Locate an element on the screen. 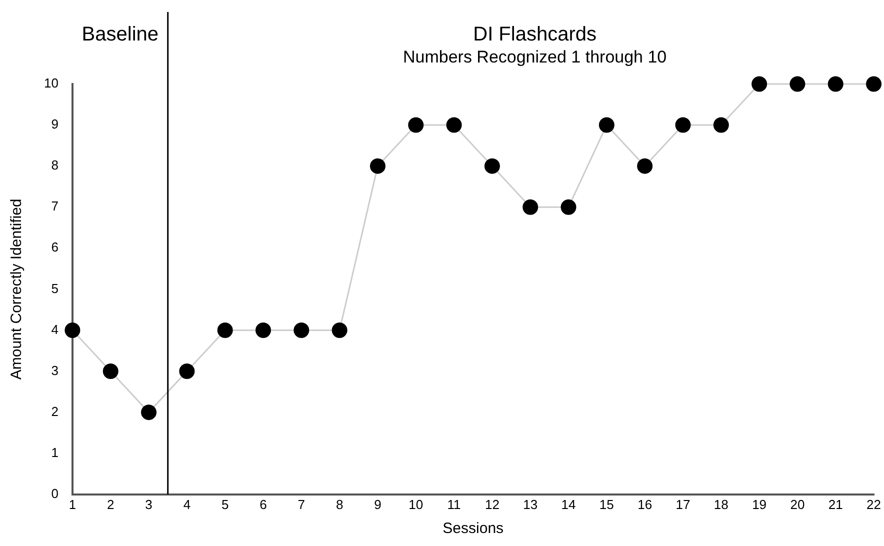  y-tick-label: 4 is located at coordinates (54, 329).